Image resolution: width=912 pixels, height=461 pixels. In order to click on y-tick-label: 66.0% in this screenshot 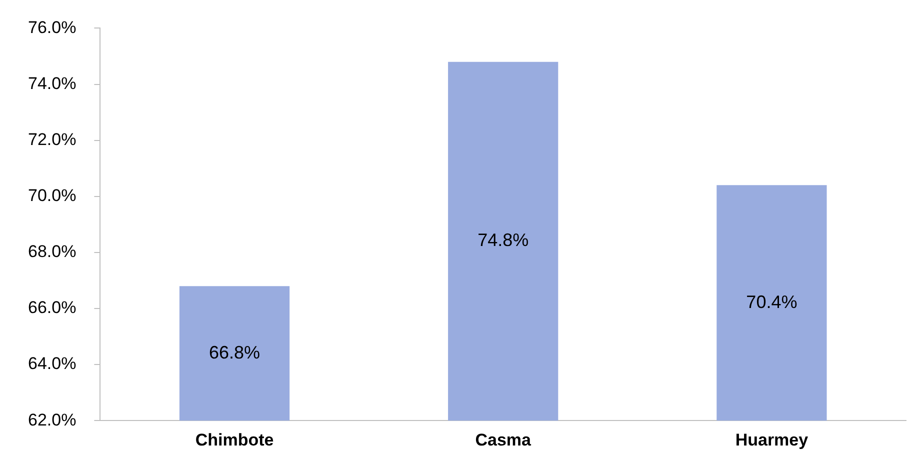, I will do `click(52, 308)`.